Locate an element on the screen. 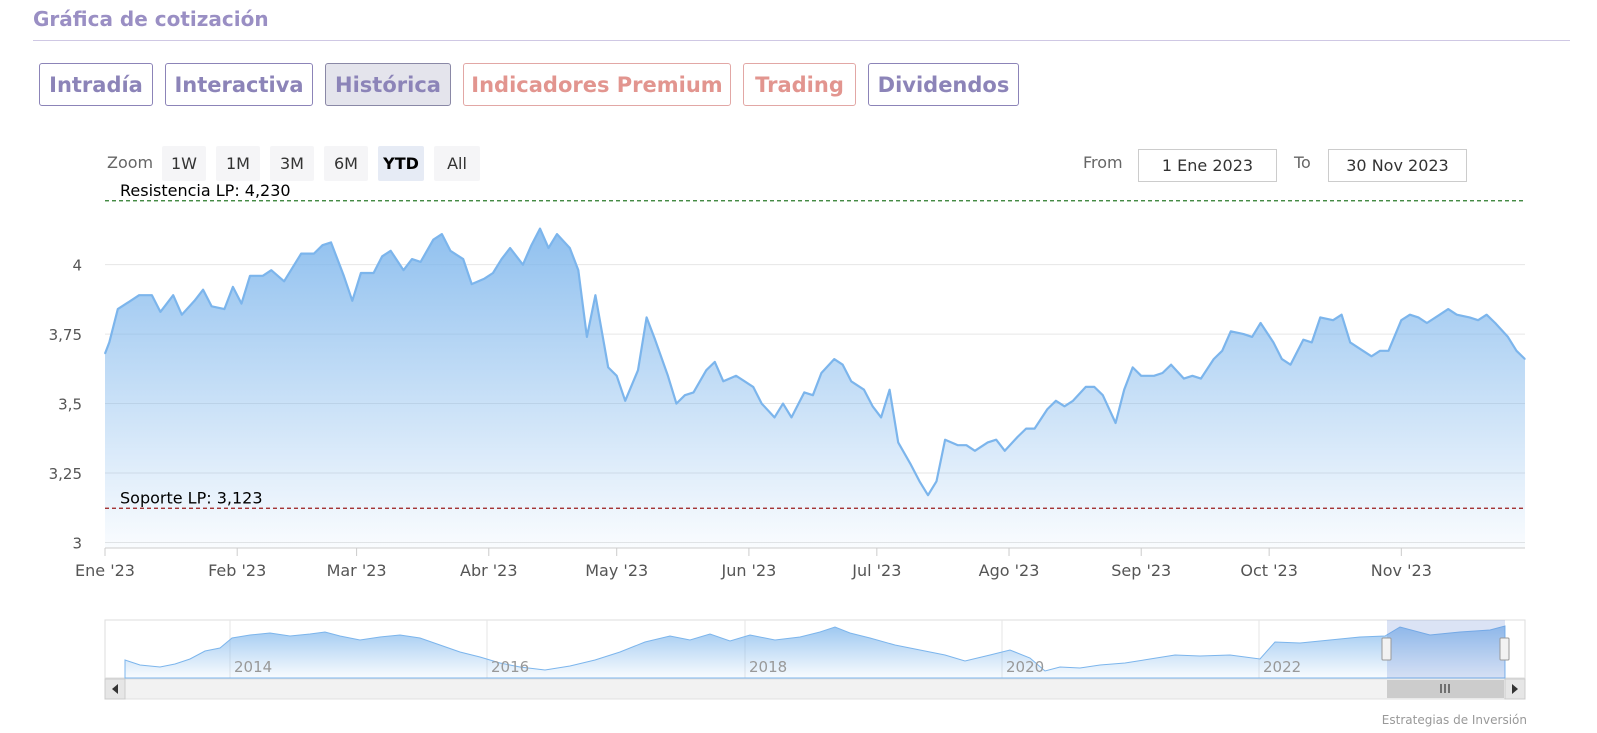 This screenshot has width=1597, height=733. scroll-right-button is located at coordinates (1515, 689).